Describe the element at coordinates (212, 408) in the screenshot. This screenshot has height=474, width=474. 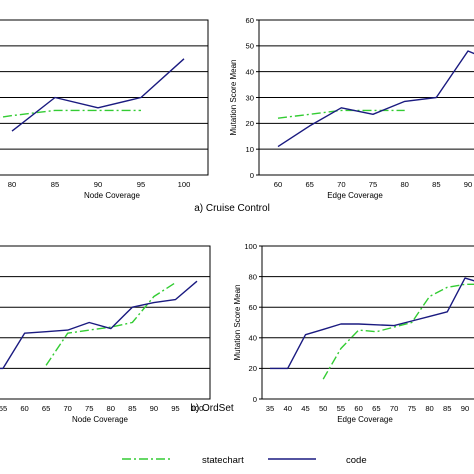
I see `caption-ordset: b) OrdSet` at that location.